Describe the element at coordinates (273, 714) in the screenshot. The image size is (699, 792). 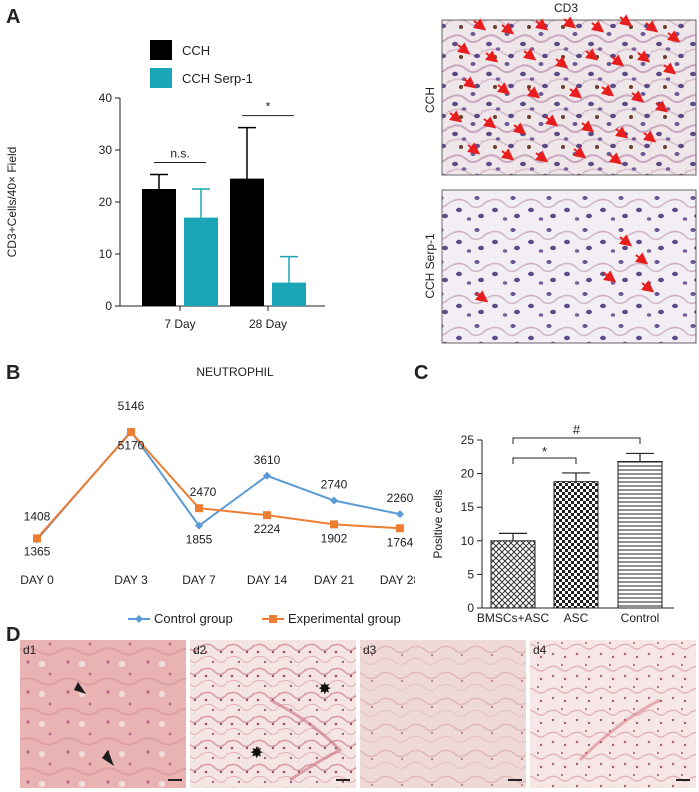
I see `micrograph-d2: ✸ ✸ d2` at that location.